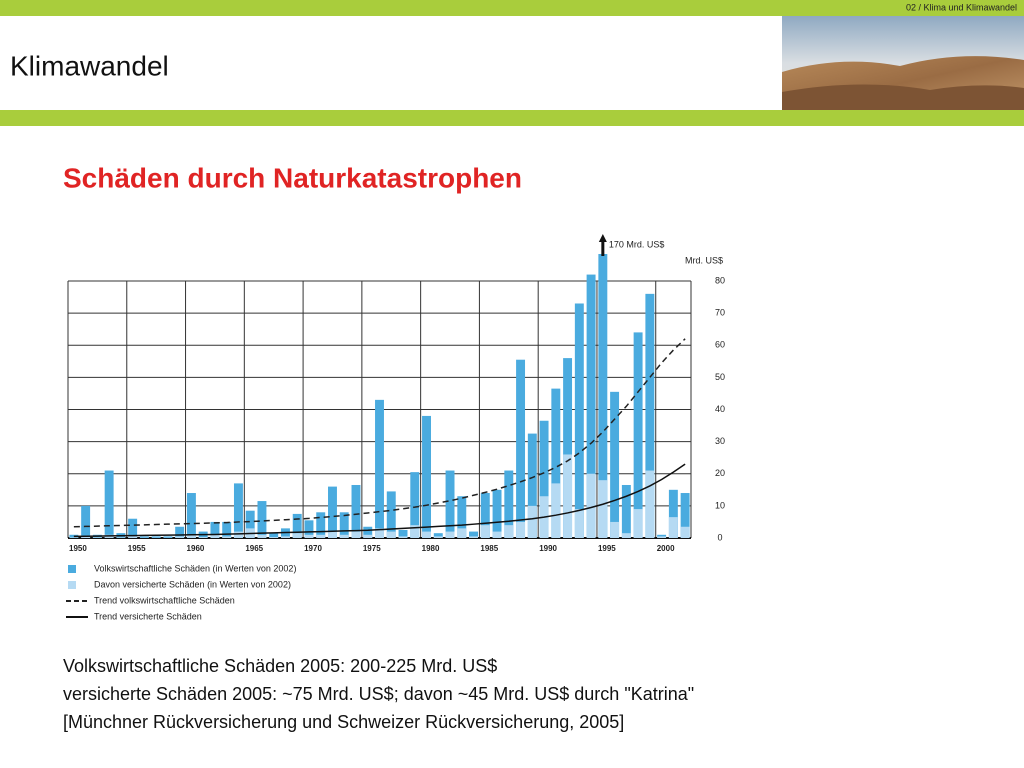 The height and width of the screenshot is (768, 1024). I want to click on trend-line, so click(379, 433).